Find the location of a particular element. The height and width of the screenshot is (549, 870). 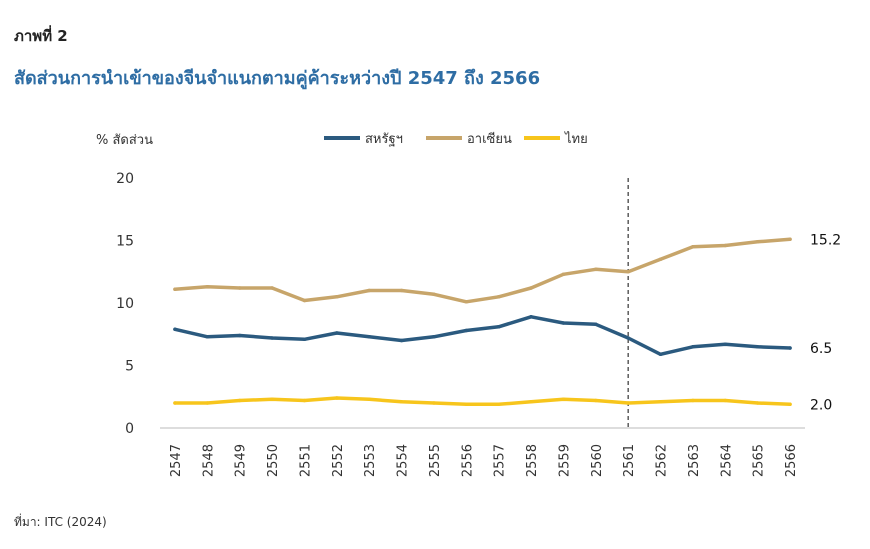

x-tick-label: 2555 is located at coordinates (435, 460).